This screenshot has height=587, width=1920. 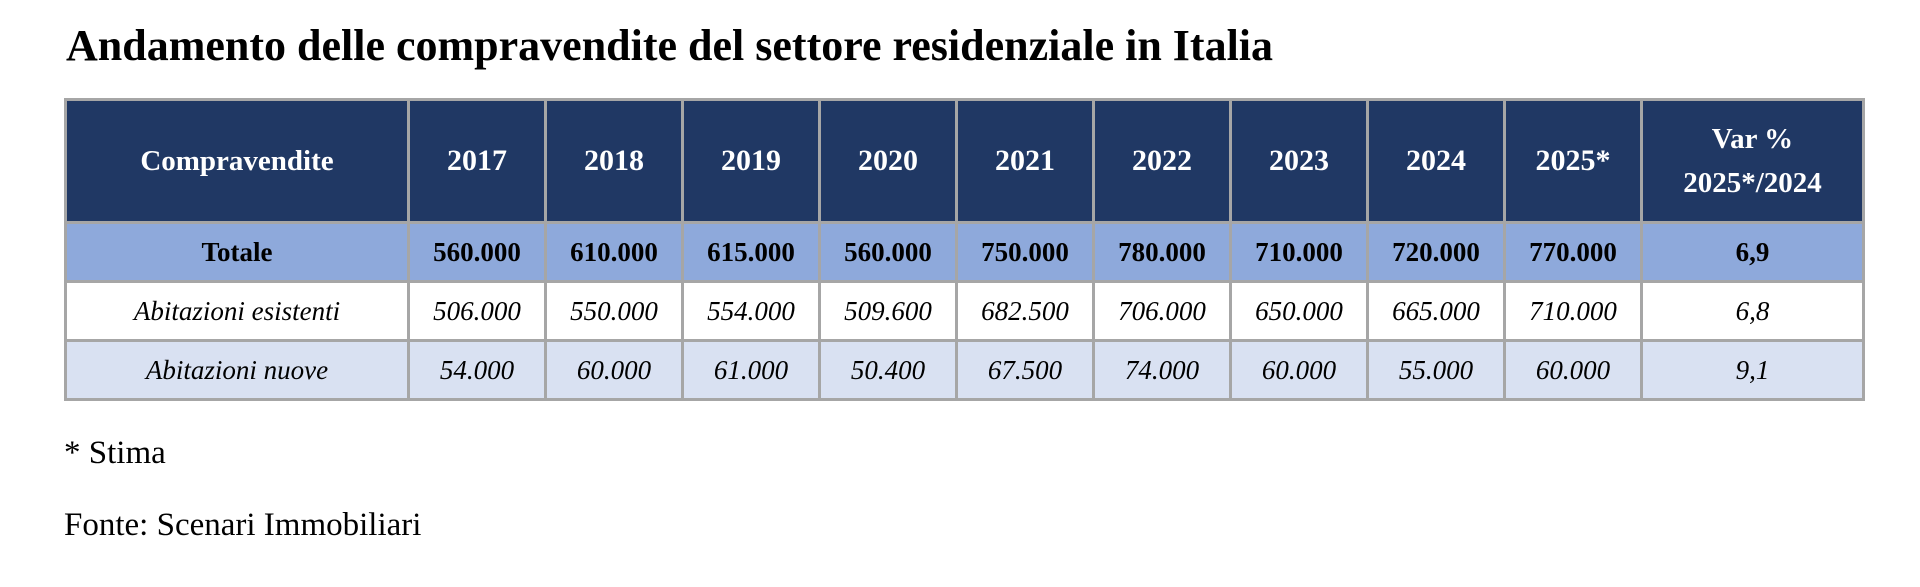 What do you see at coordinates (1752, 311) in the screenshot?
I see `var-cell: 6,8` at bounding box center [1752, 311].